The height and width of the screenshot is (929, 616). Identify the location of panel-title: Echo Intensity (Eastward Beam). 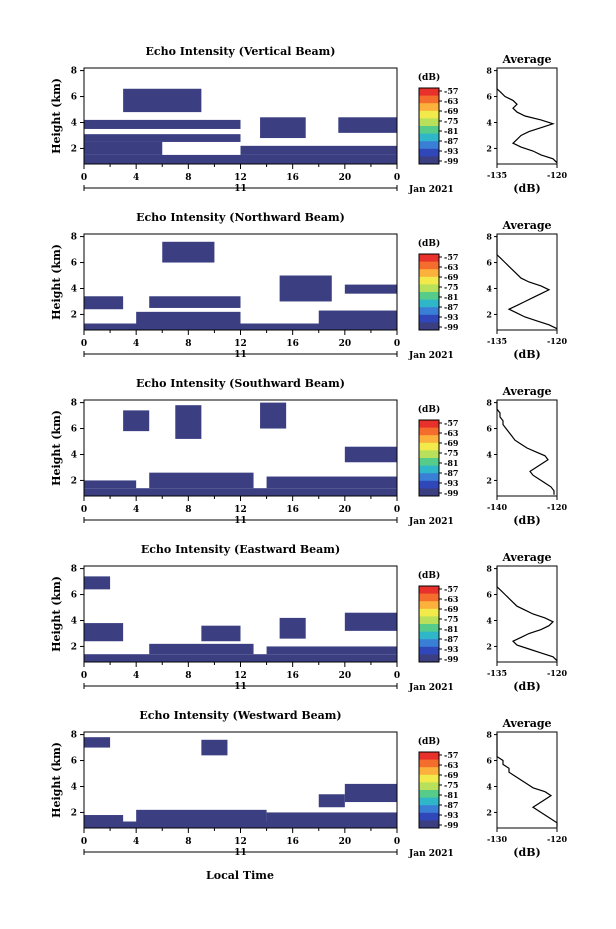
(240, 549).